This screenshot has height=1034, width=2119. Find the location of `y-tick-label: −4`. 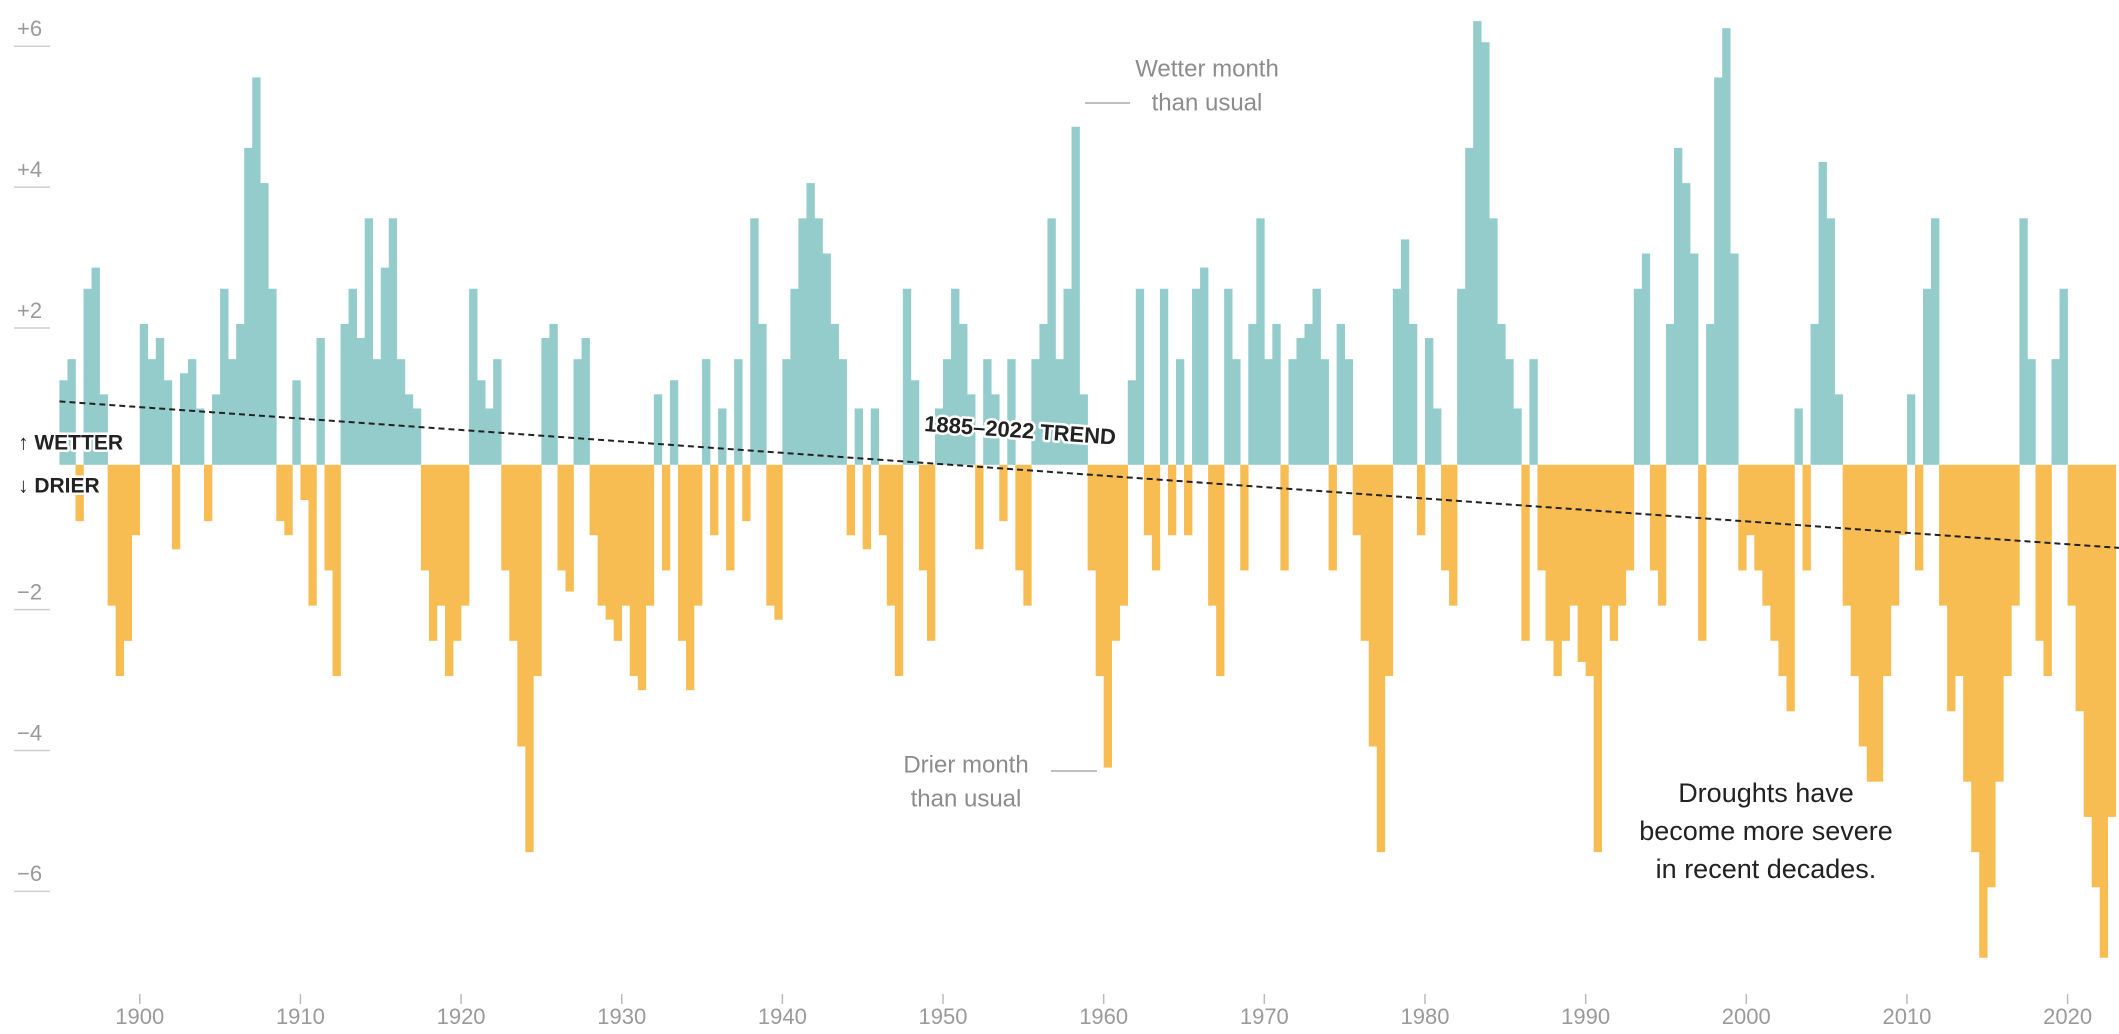

y-tick-label: −4 is located at coordinates (29, 732).